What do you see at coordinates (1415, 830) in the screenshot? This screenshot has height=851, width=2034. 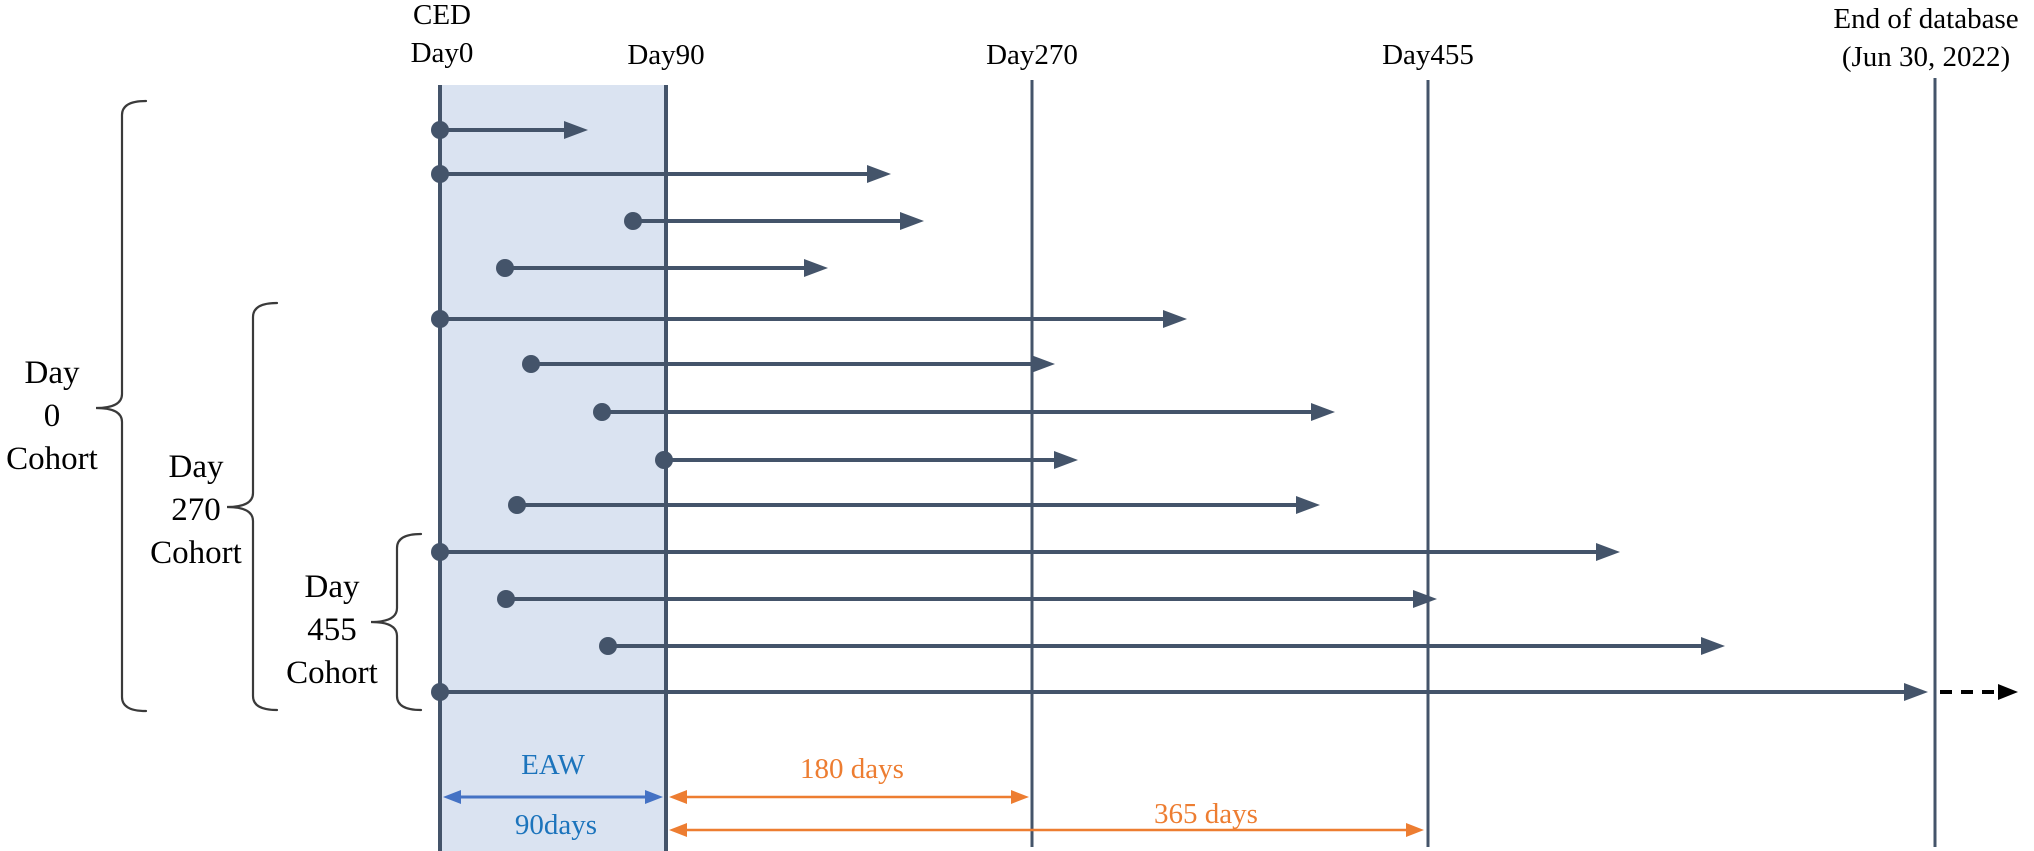 I see `window-arrowhead-right-w365` at bounding box center [1415, 830].